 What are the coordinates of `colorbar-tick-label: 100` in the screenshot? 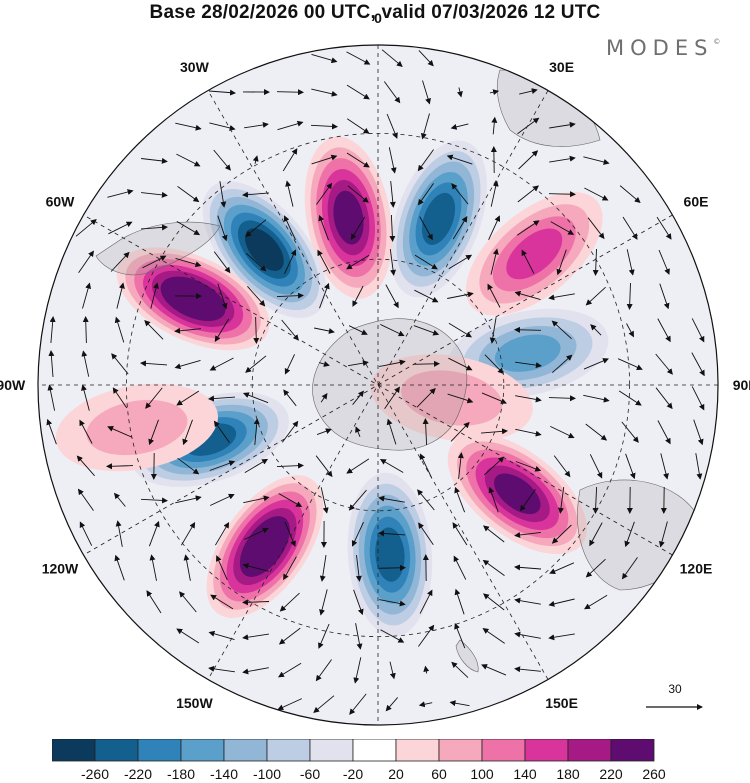 It's located at (482, 774).